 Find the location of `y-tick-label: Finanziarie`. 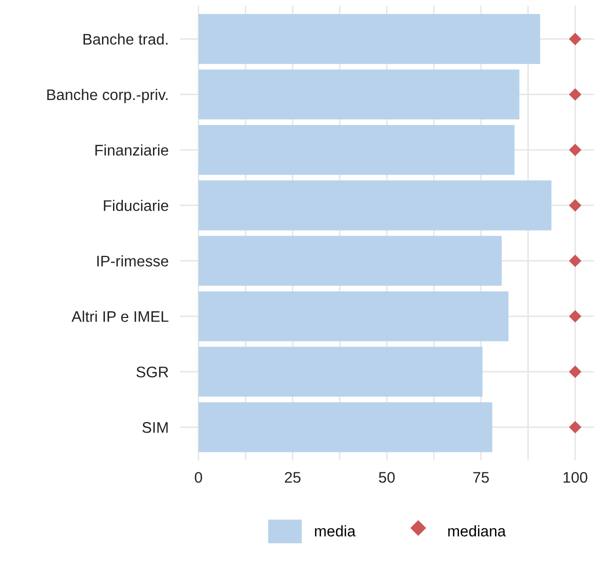

y-tick-label: Finanziarie is located at coordinates (131, 150).